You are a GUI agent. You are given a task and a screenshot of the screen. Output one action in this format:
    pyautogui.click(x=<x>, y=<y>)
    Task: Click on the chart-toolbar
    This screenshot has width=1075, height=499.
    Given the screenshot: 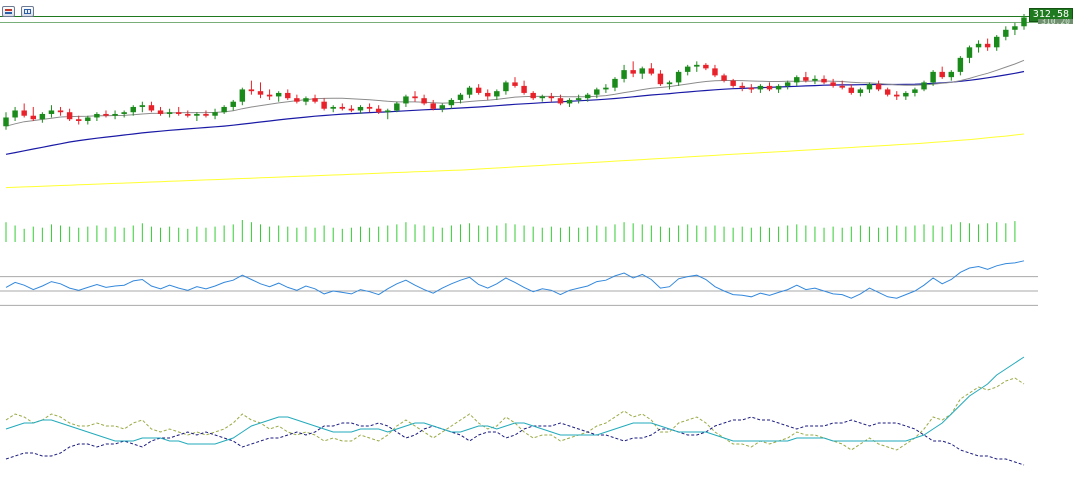 What is the action you would take?
    pyautogui.click(x=18, y=11)
    